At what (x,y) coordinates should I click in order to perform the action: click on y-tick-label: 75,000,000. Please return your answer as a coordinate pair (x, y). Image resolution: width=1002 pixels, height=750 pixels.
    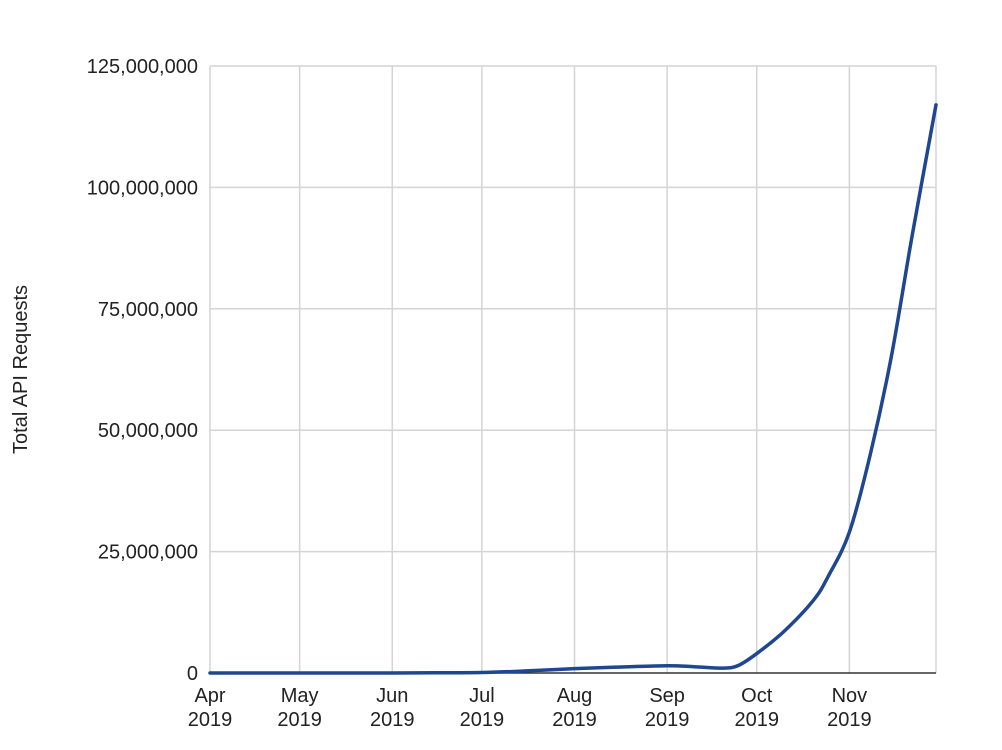
    Looking at the image, I should click on (148, 310).